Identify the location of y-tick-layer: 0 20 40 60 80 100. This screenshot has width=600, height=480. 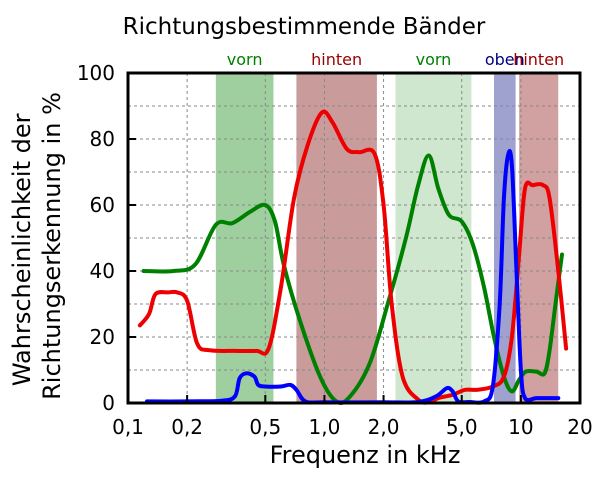
(106, 238).